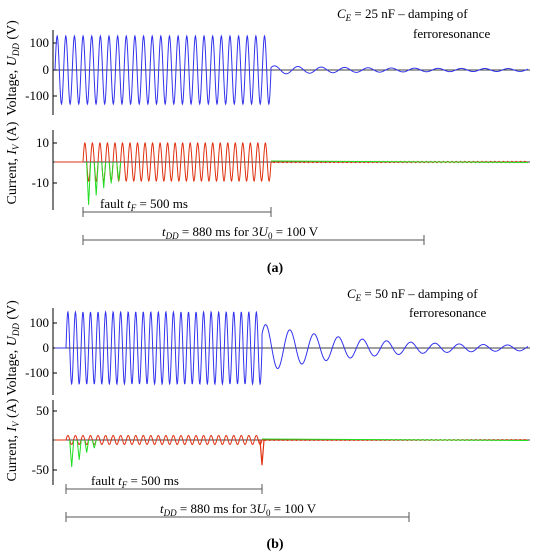  What do you see at coordinates (41, 72) in the screenshot?
I see `voltage-yaxis-a: 100 0 -100` at bounding box center [41, 72].